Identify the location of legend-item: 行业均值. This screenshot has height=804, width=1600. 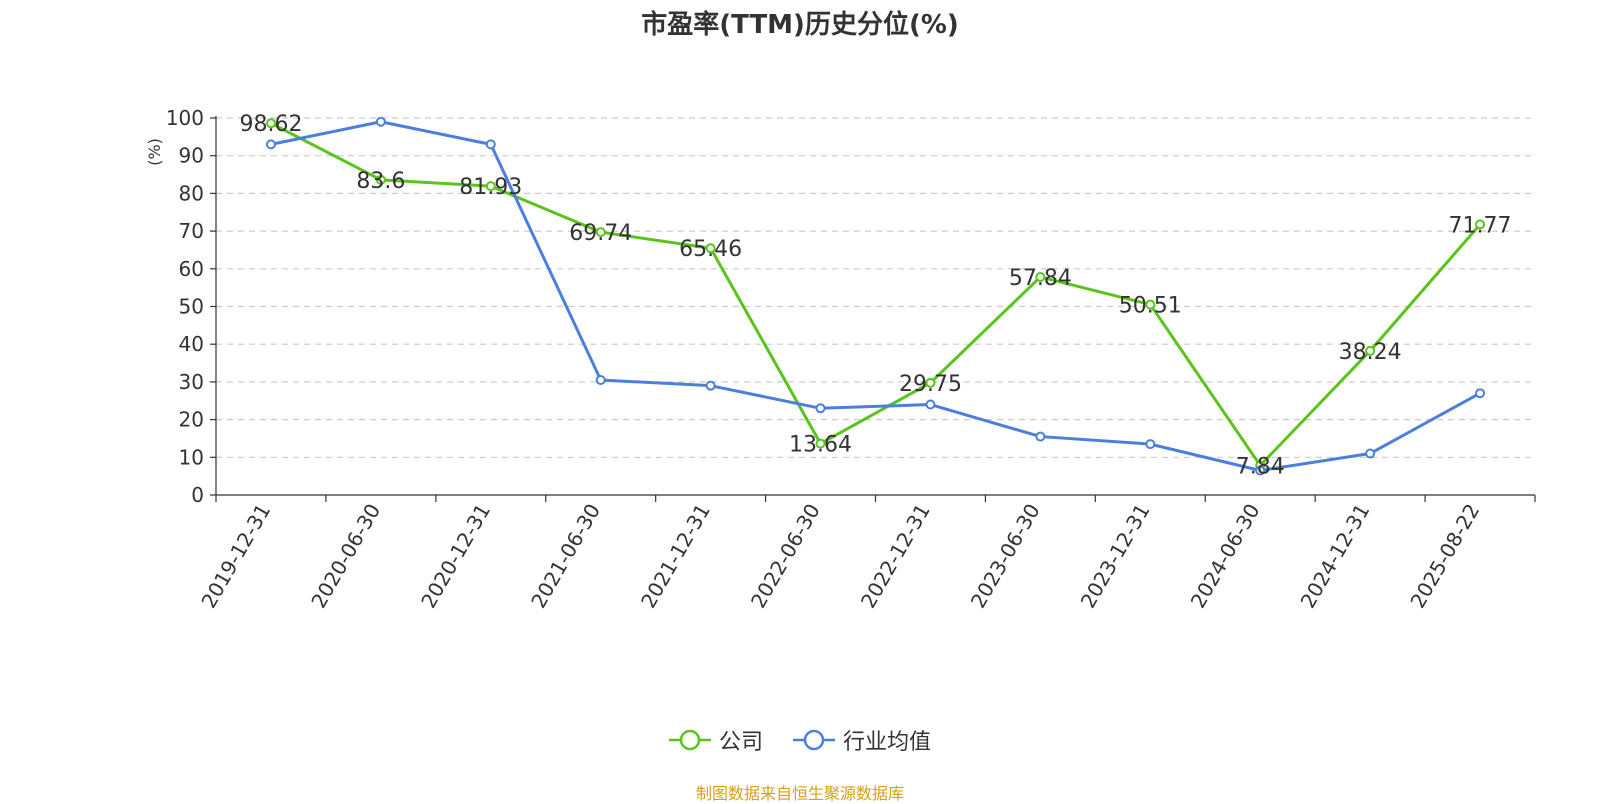
(862, 740).